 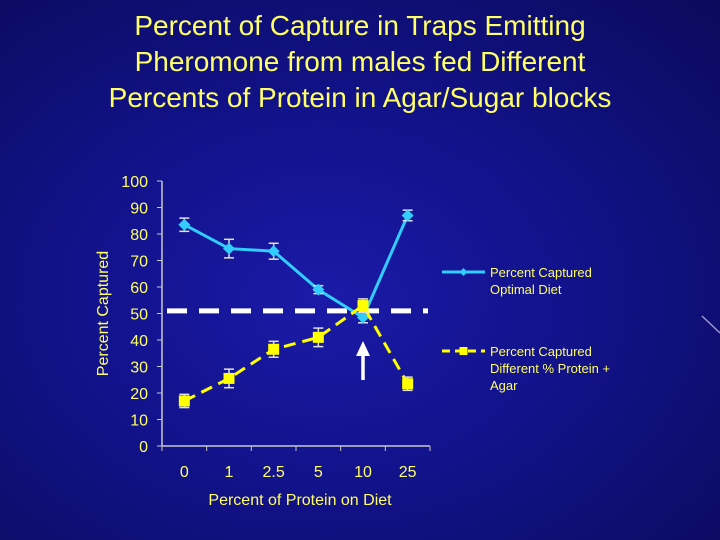 I want to click on x-tick-label: 2.5, so click(x=274, y=472).